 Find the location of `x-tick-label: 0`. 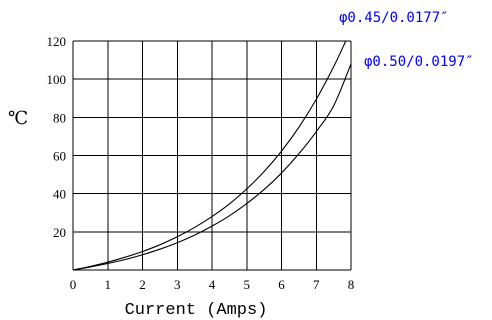

x-tick-label: 0 is located at coordinates (73, 284).